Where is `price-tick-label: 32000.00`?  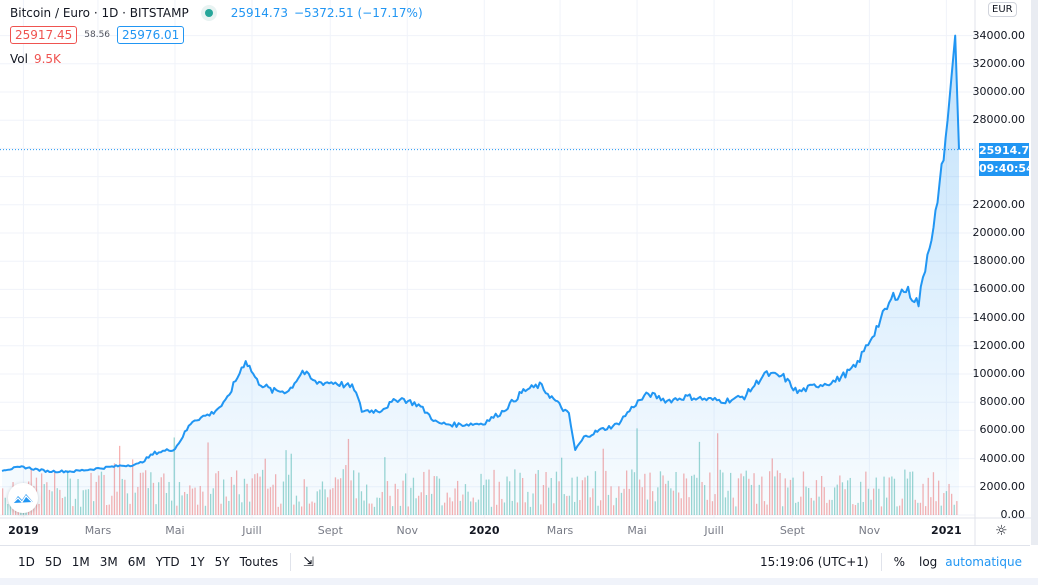 price-tick-label: 32000.00 is located at coordinates (999, 63).